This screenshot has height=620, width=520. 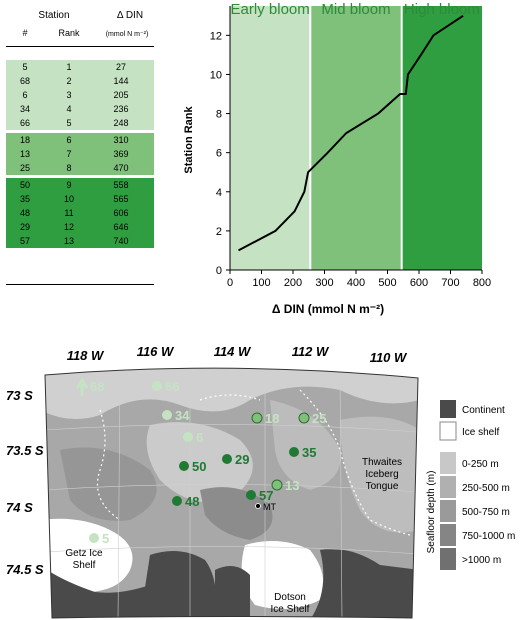 I want to click on rank-cell: 9, so click(x=69, y=185).